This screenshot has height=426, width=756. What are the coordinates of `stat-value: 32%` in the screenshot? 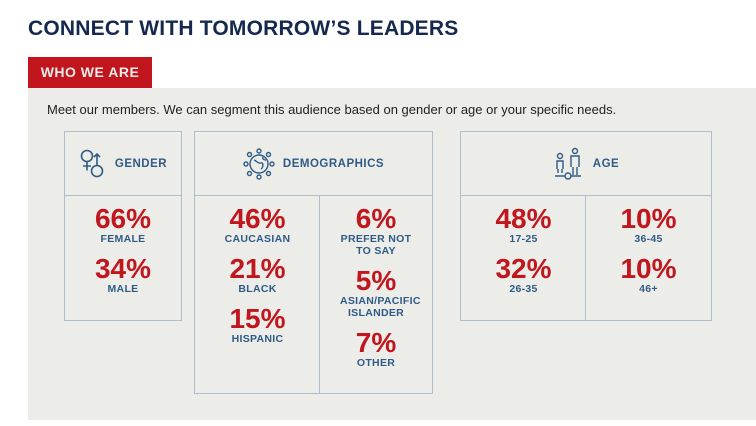 It's located at (523, 268).